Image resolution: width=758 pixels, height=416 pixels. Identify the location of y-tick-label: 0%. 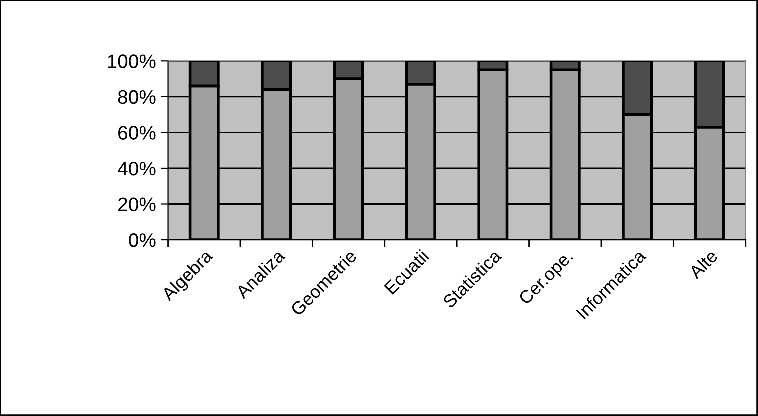
(142, 241).